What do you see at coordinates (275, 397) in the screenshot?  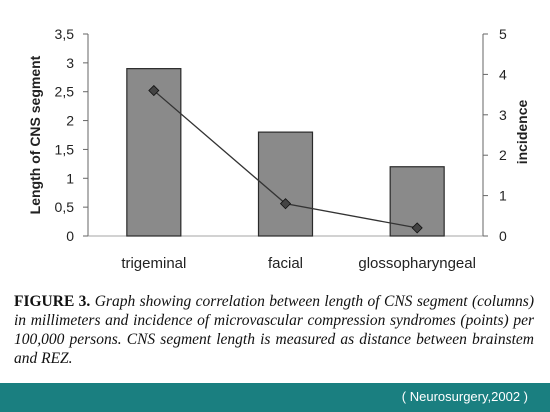 I see `footer-bar: ( Neurosurgery,2002 )` at bounding box center [275, 397].